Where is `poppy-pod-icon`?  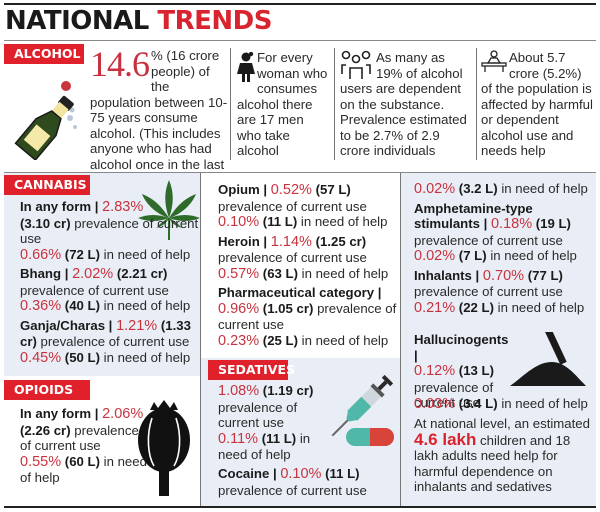 poppy-pod-icon is located at coordinates (164, 448).